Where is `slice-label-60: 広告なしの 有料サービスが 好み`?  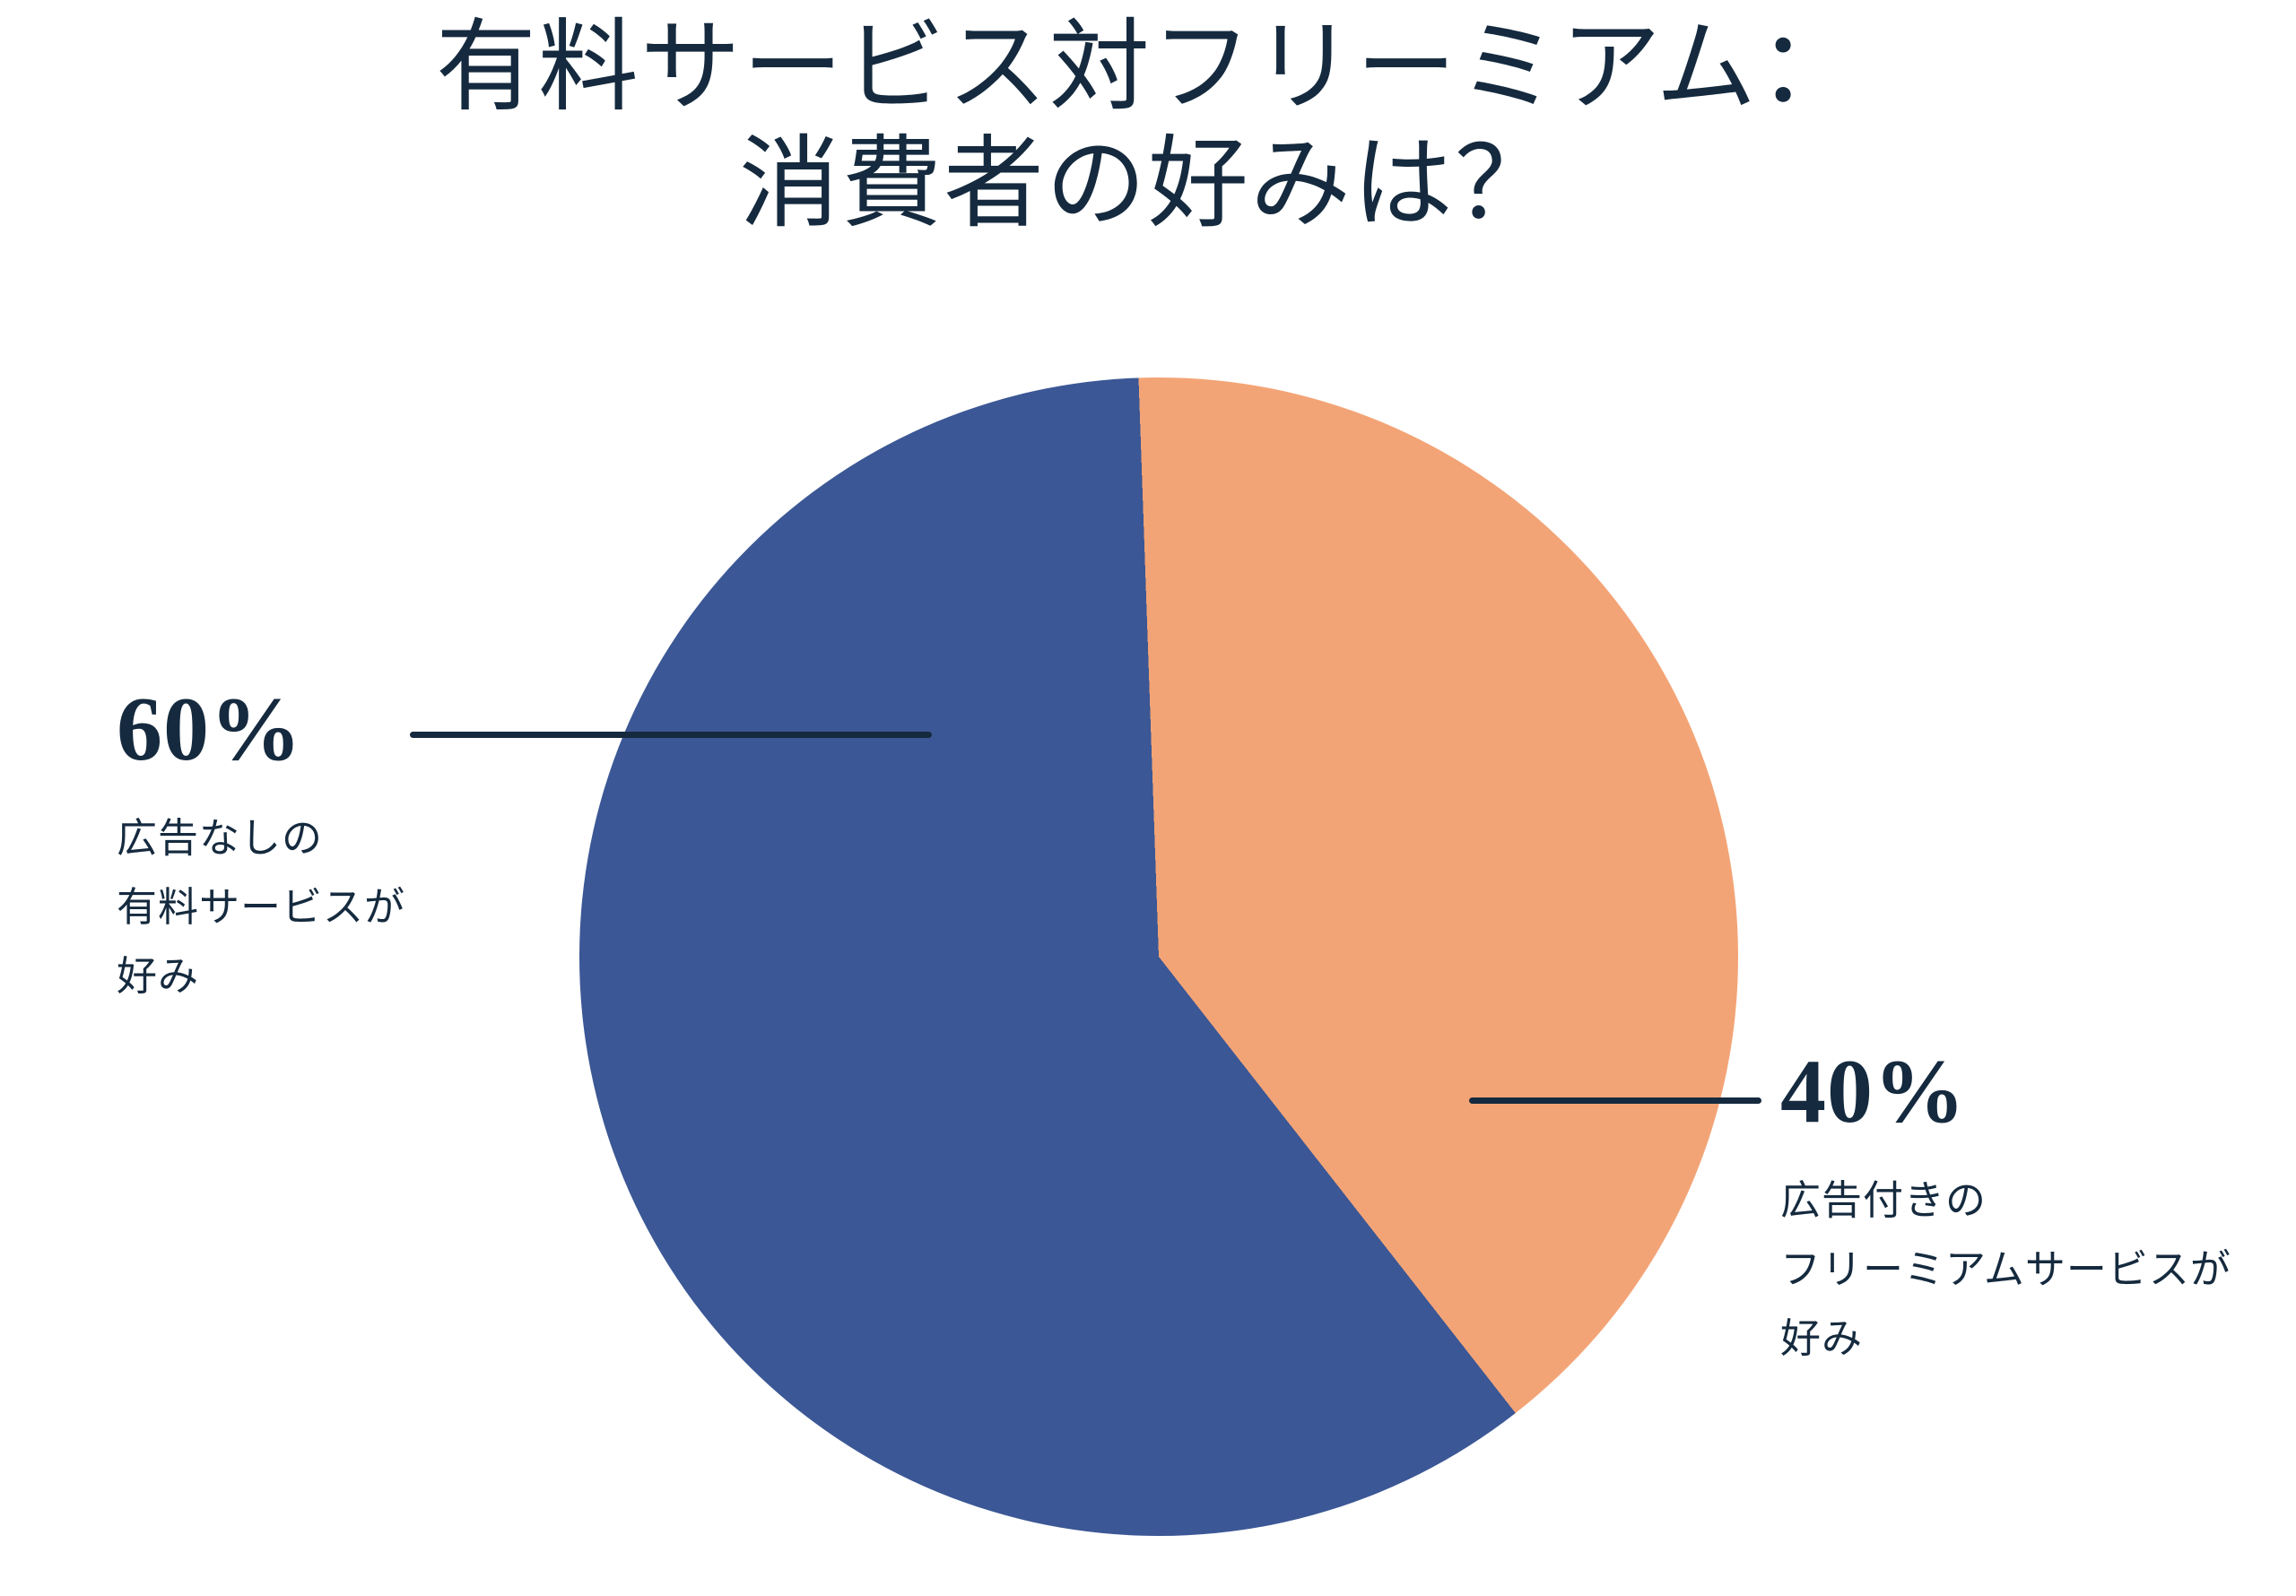
slice-label-60: 広告なしの 有料サービスが 好み is located at coordinates (261, 907).